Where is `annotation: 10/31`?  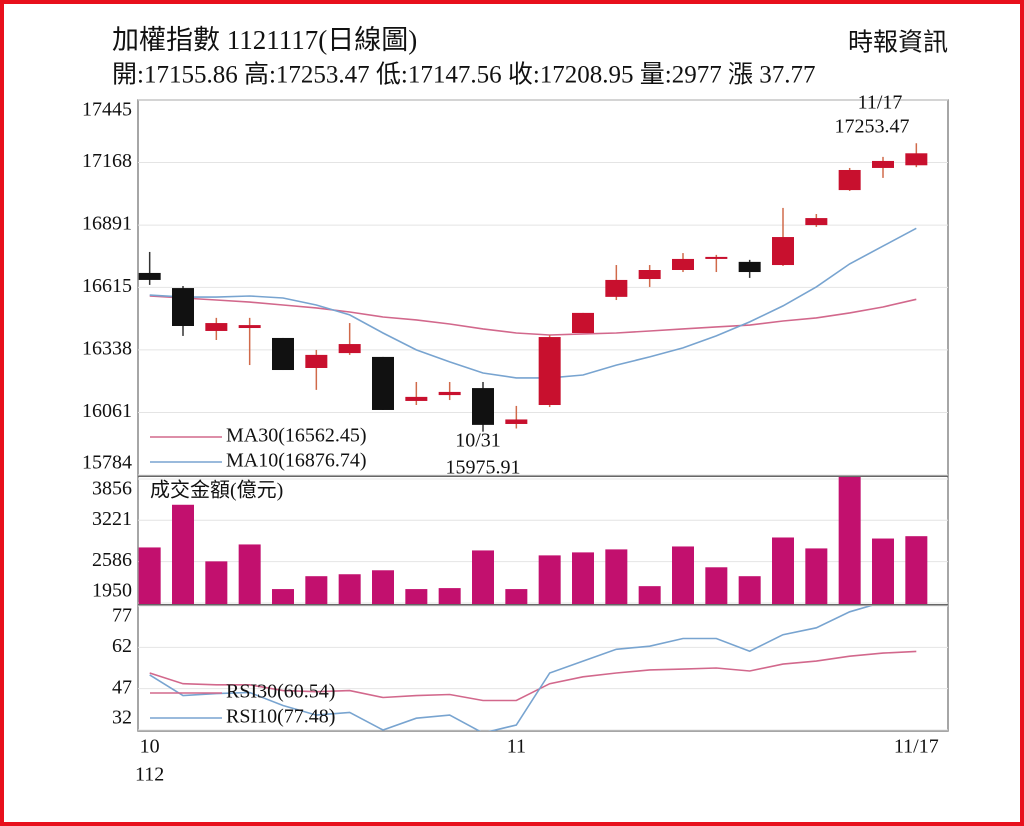
annotation: 10/31 is located at coordinates (478, 441).